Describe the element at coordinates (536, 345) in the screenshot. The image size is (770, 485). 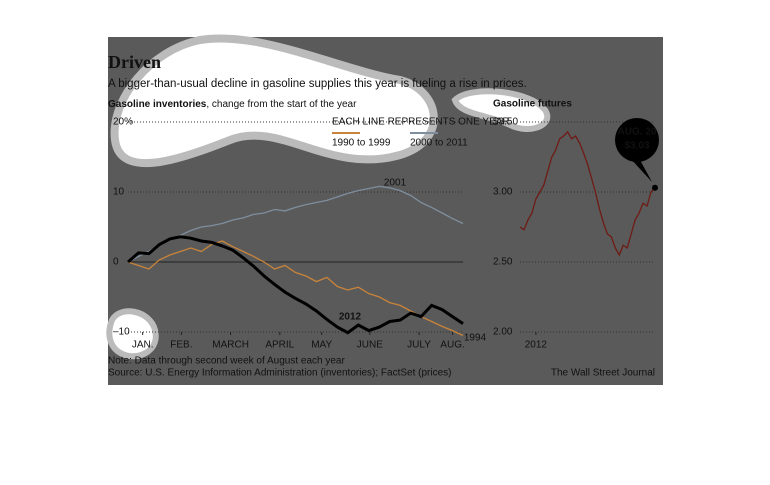
I see `x-tick-label: 2012` at that location.